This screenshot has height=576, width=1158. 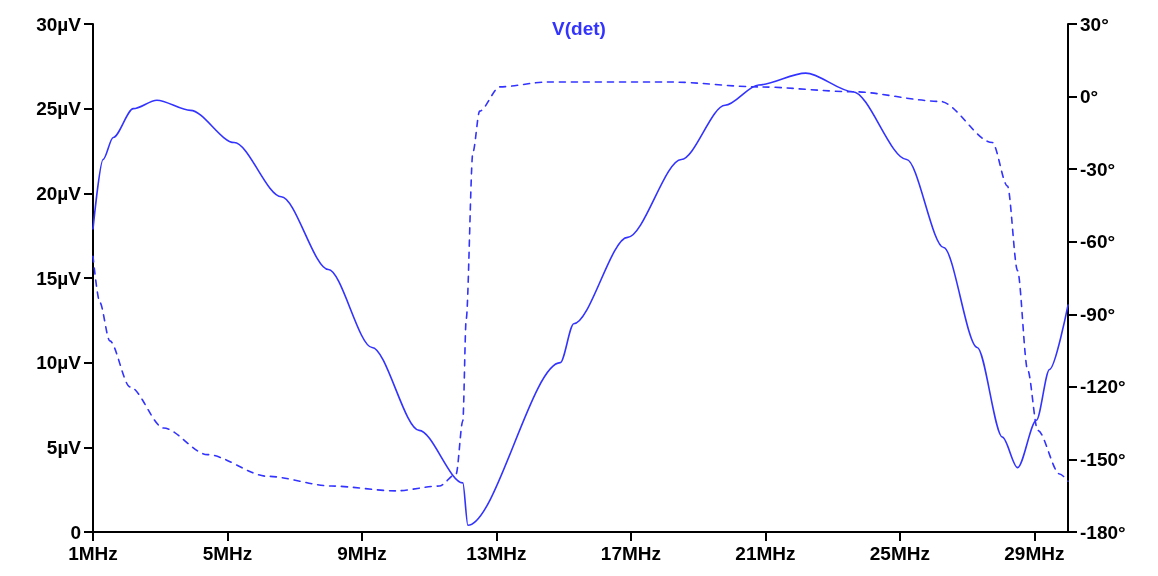 I want to click on y2-tick-label: -90°, so click(x=1098, y=314).